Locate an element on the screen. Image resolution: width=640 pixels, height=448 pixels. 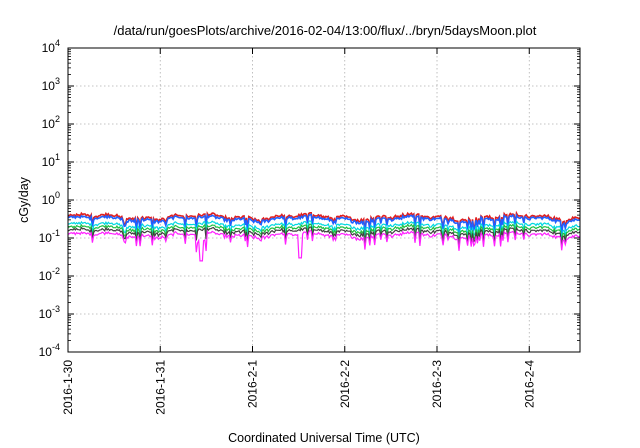
y-tick-label: 10⁻¹ is located at coordinates (49, 236).